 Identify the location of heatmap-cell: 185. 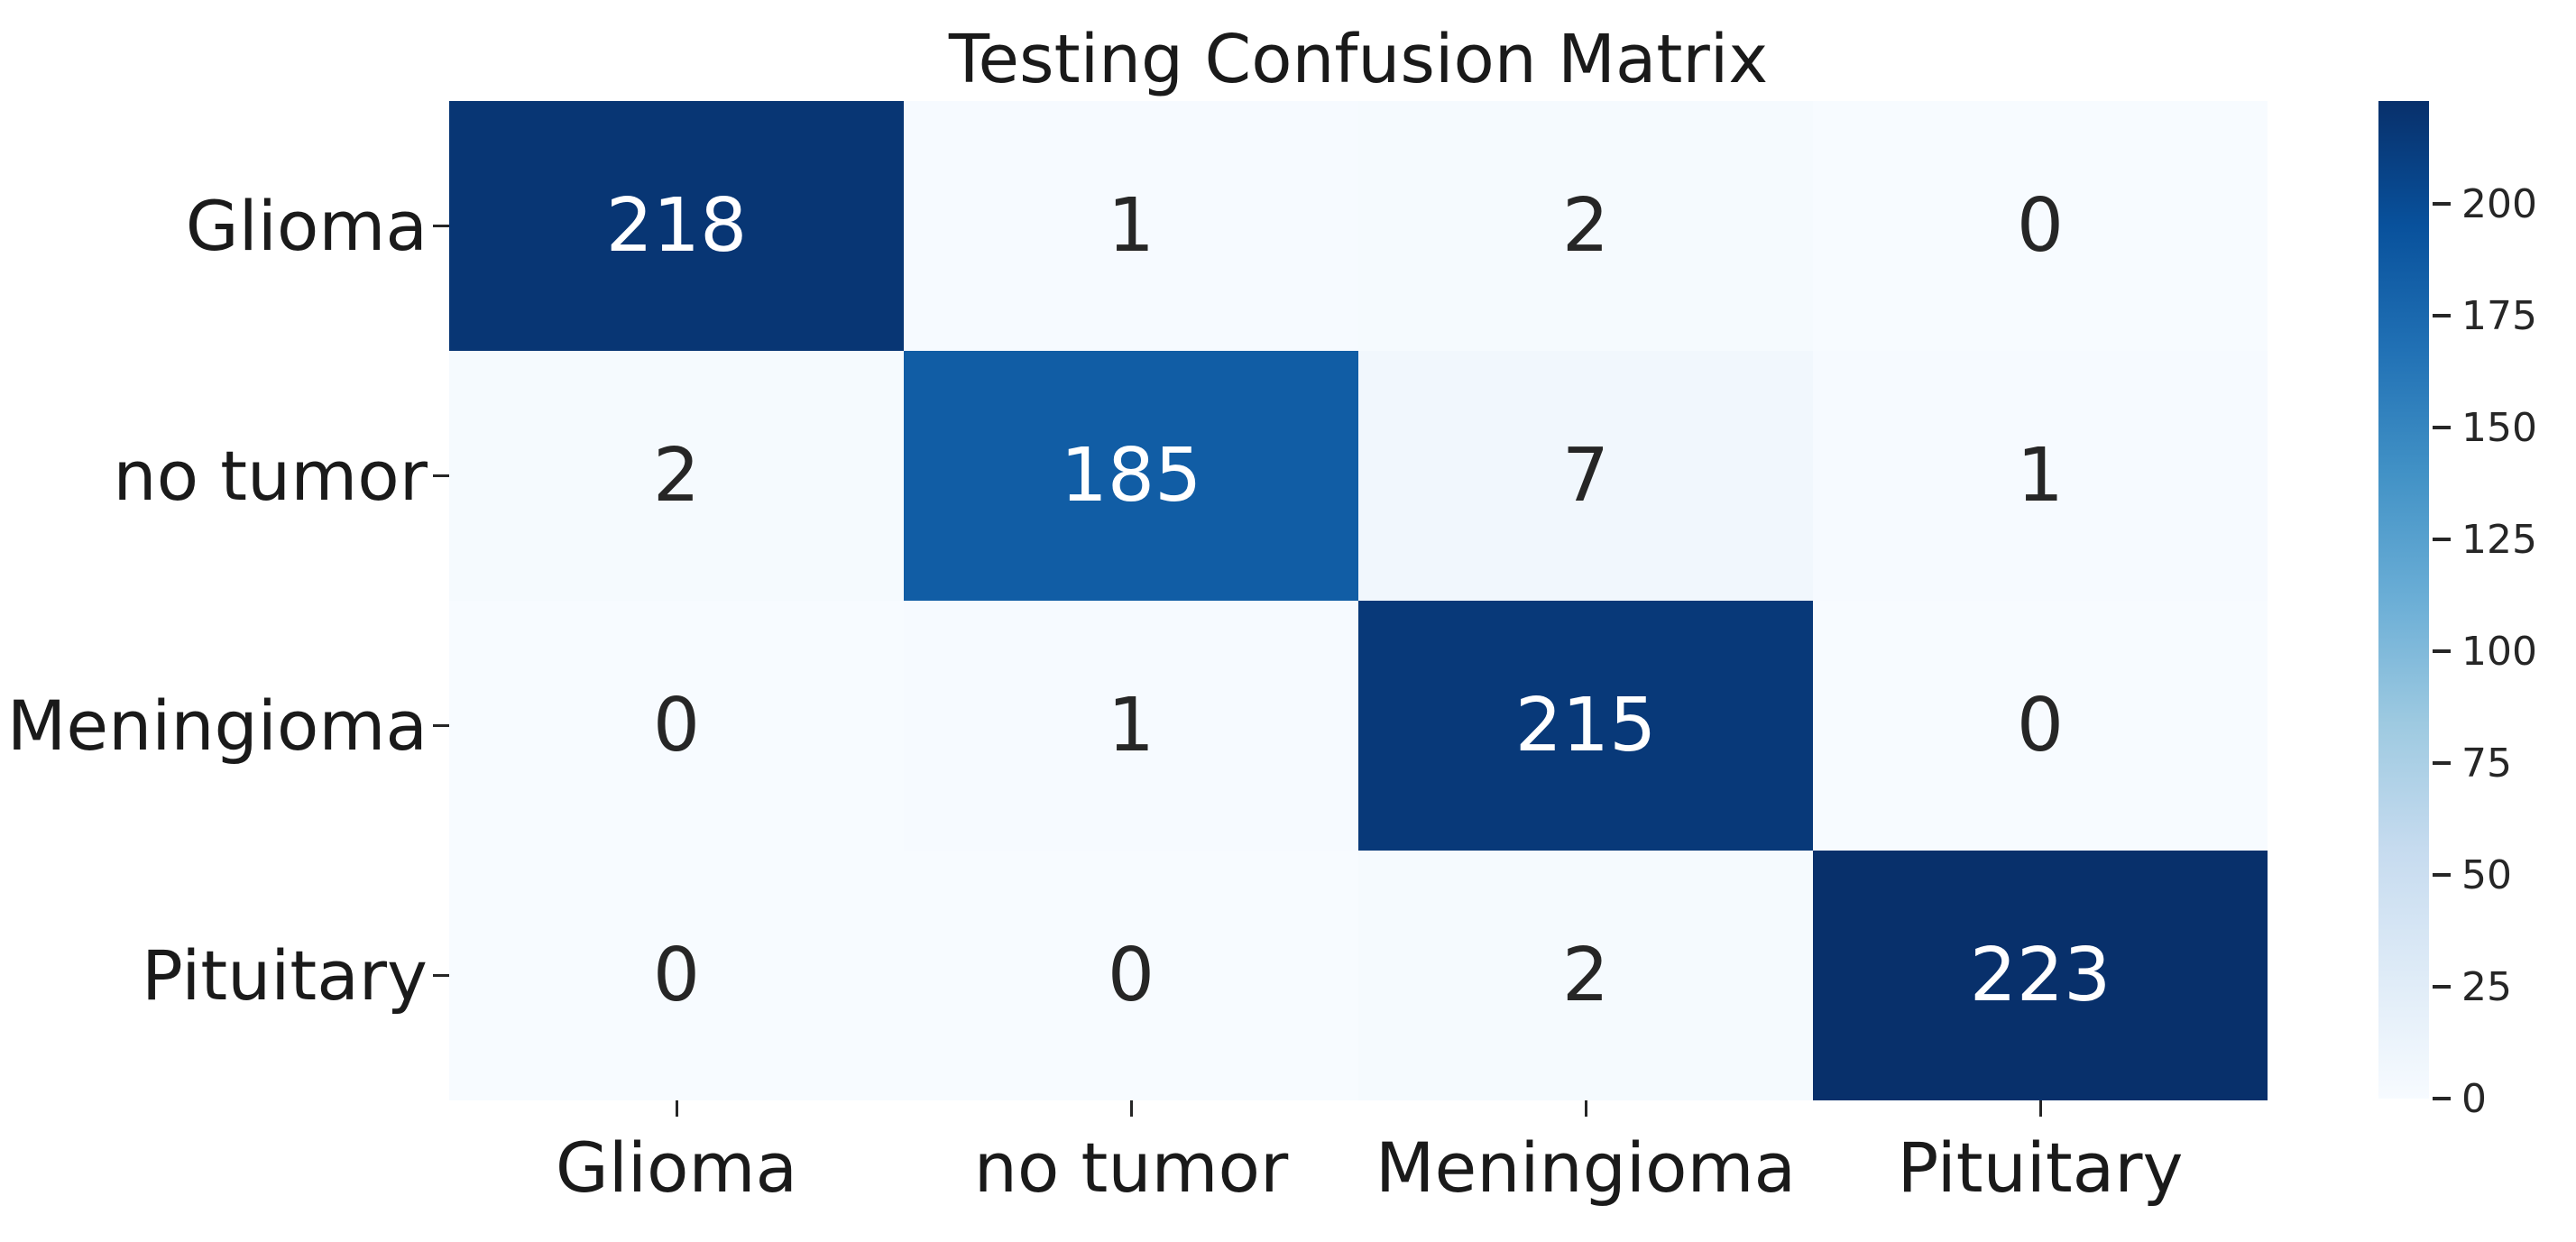
(1131, 476).